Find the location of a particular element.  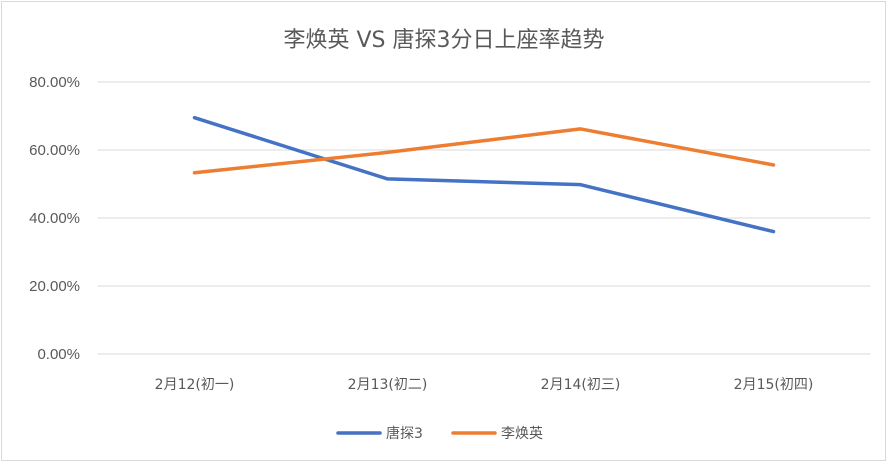

legend-label: 李焕英 is located at coordinates (522, 433).